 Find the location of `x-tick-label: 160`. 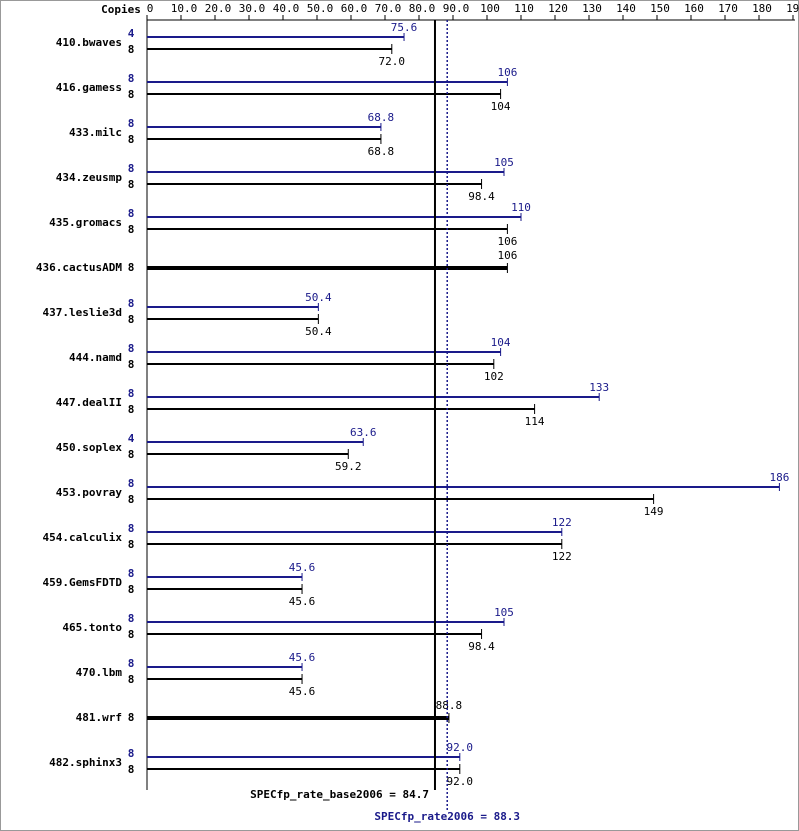

x-tick-label: 160 is located at coordinates (694, 8).